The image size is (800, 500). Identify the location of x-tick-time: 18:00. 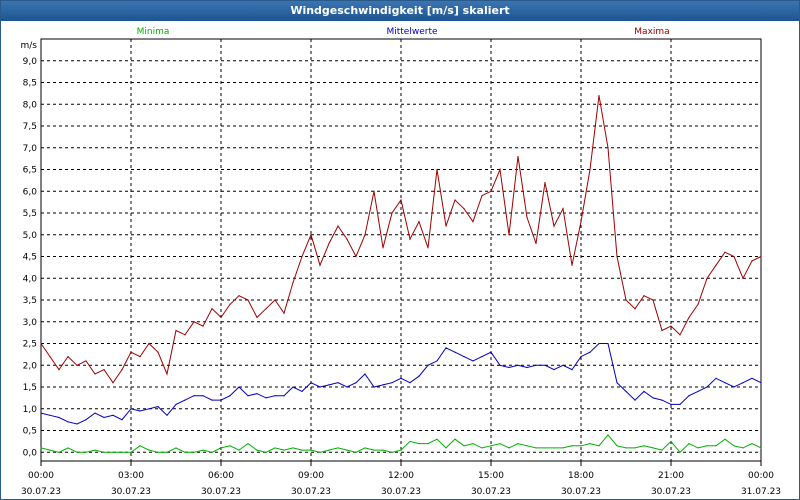
(581, 476).